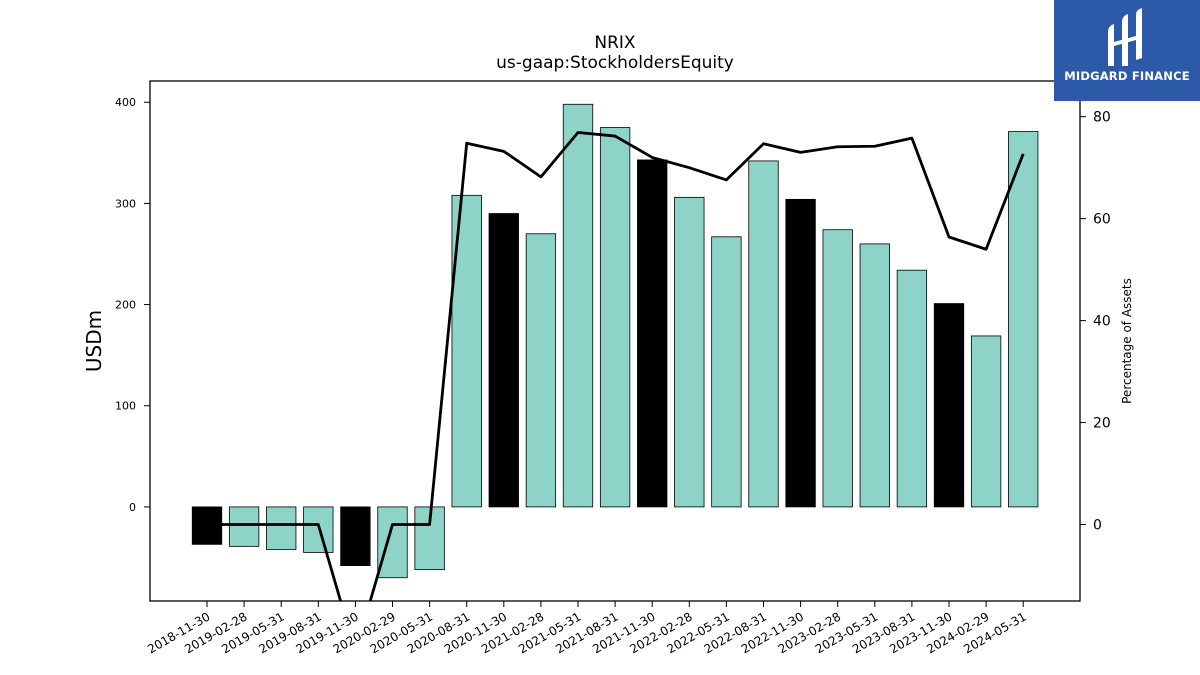 This screenshot has width=1200, height=675. I want to click on y2-tick-label: 80, so click(1102, 118).